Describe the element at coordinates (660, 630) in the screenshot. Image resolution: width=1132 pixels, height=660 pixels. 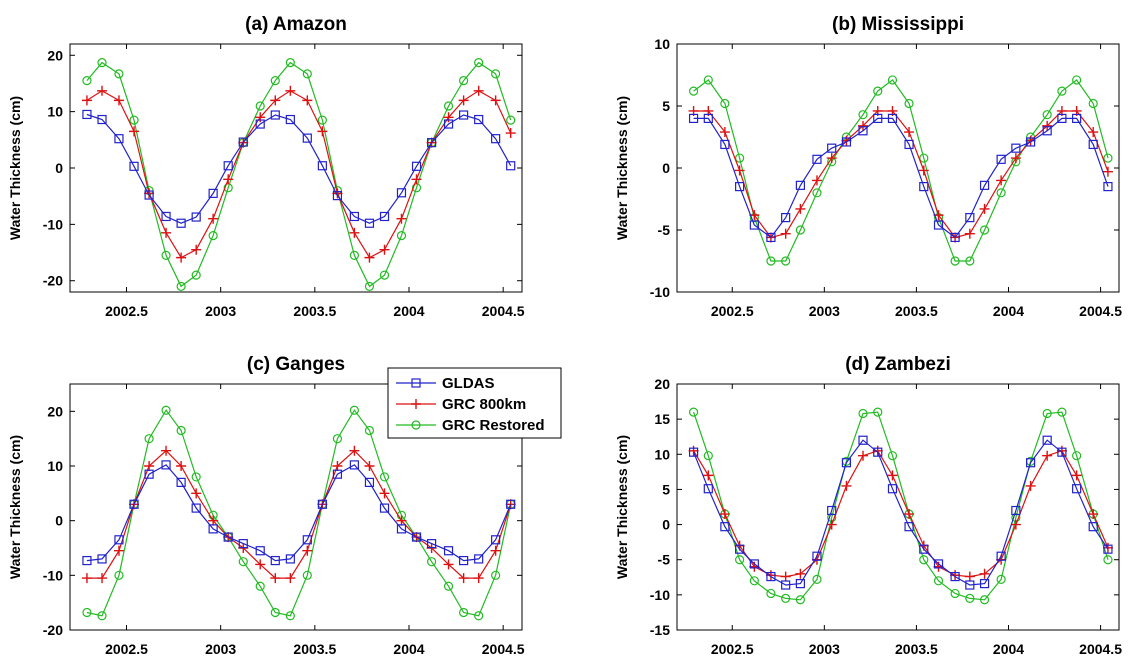
I see `y-tick-label: -15` at that location.